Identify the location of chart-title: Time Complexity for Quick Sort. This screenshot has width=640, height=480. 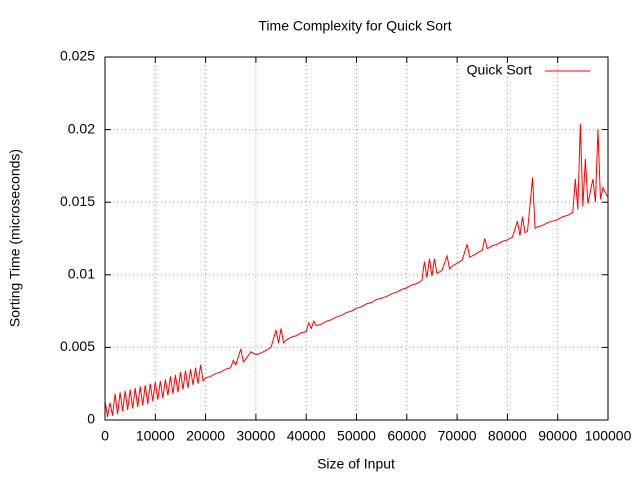
(354, 26).